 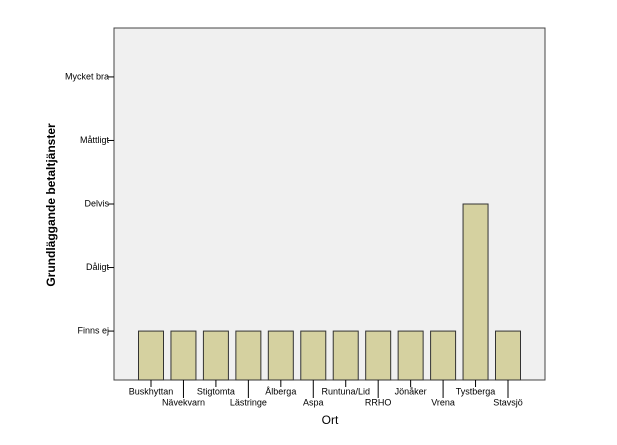 I want to click on y-tick-label: Delvis, so click(x=96, y=203).